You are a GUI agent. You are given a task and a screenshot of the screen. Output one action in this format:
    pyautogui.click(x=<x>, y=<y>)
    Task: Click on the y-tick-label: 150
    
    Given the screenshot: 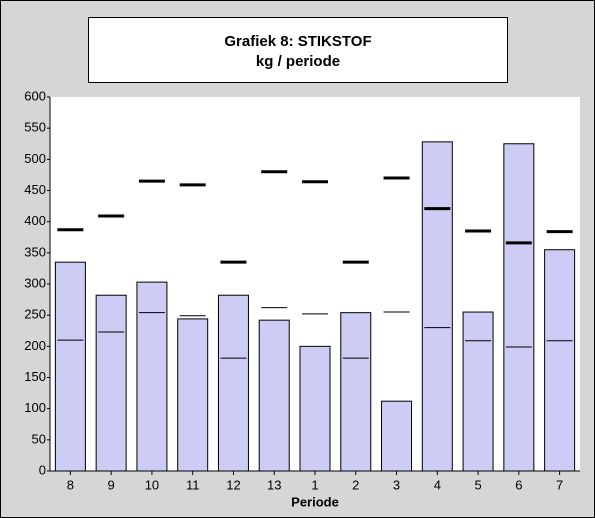 What is the action you would take?
    pyautogui.click(x=35, y=376)
    